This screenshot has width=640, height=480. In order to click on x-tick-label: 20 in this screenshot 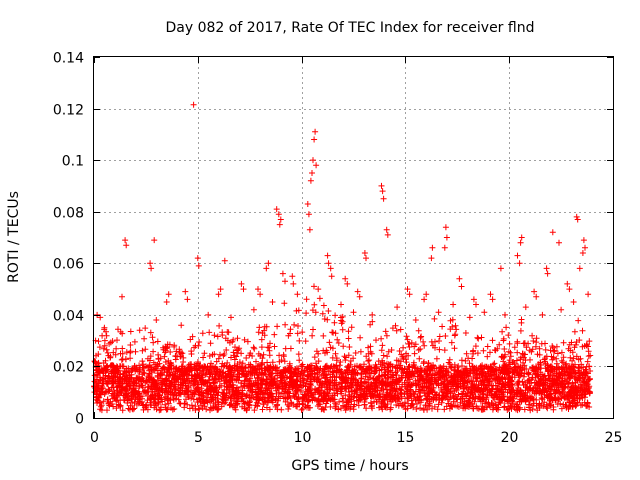, I will do `click(510, 438)`.